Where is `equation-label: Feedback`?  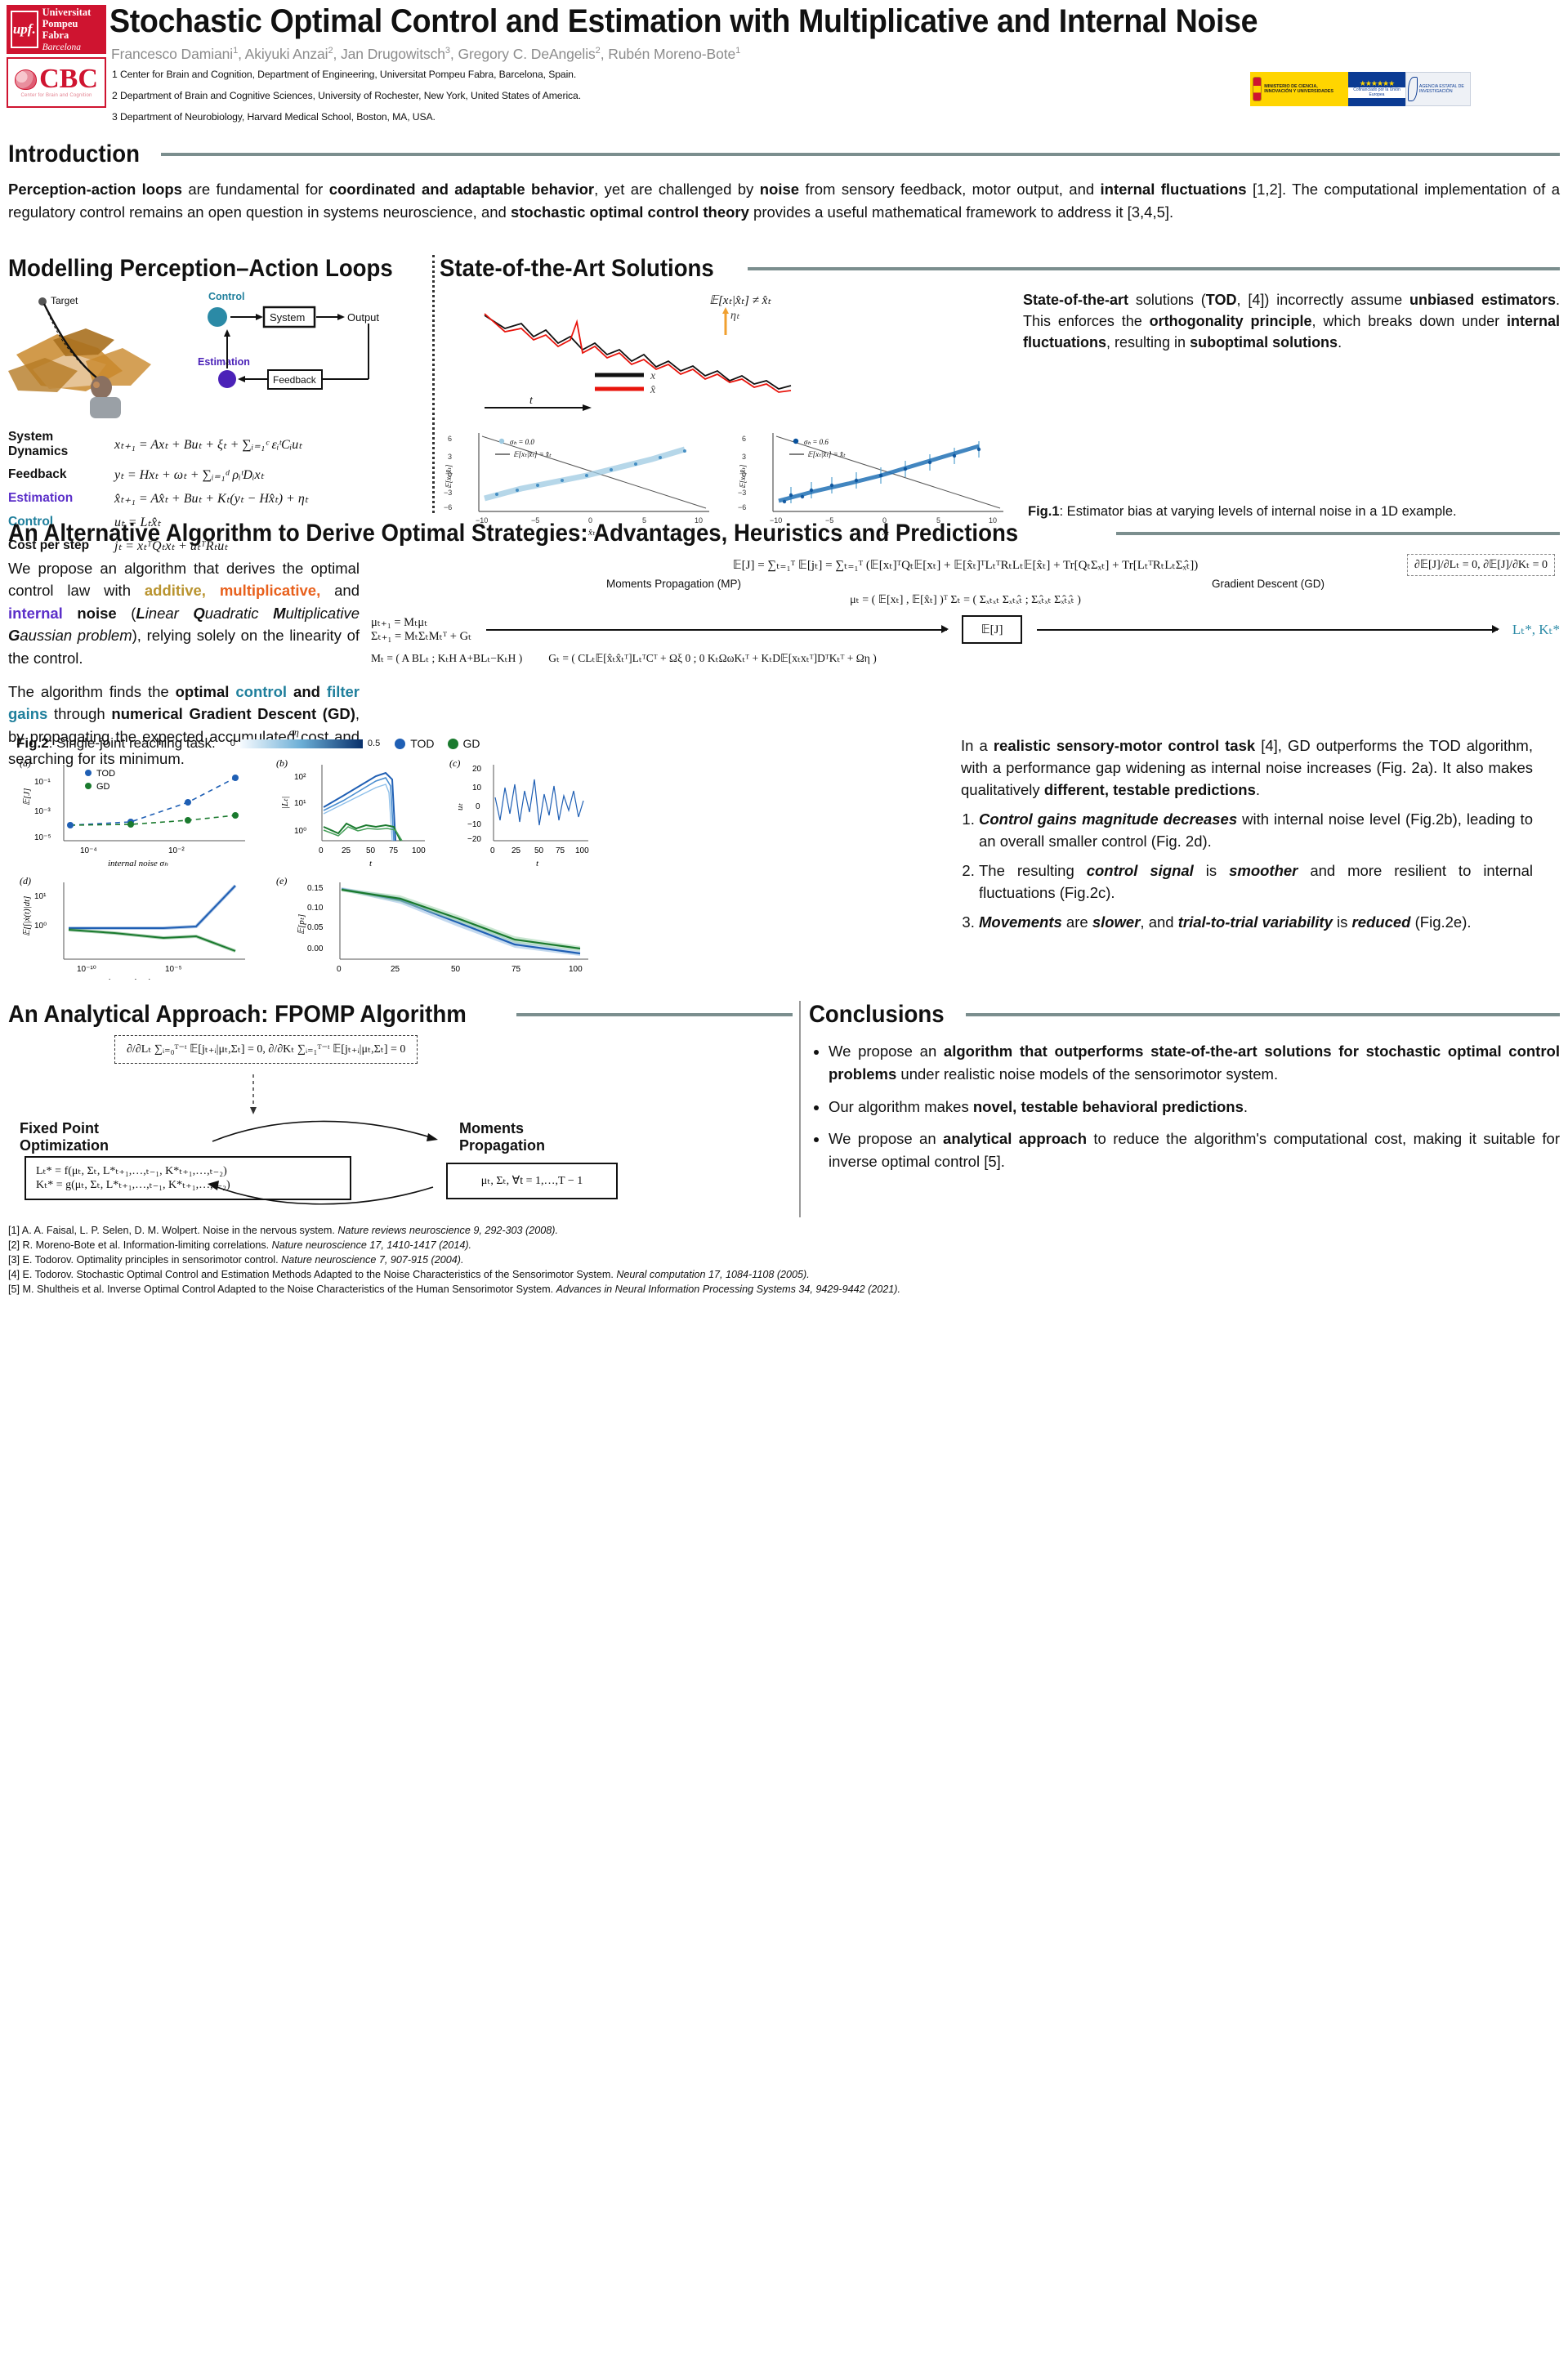 equation-label: Feedback is located at coordinates (37, 474).